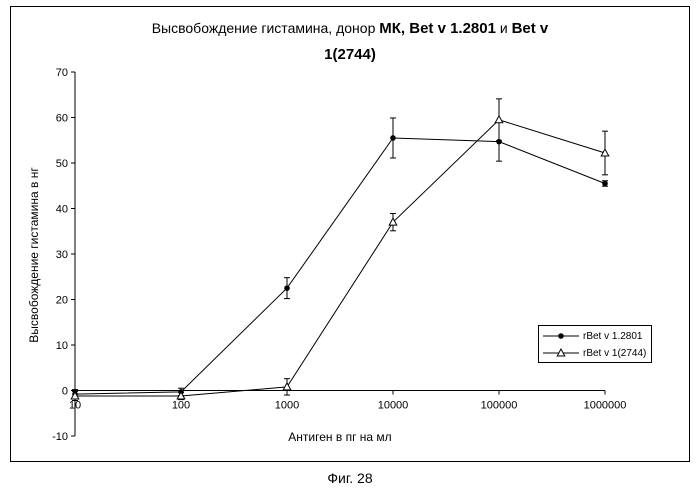 This screenshot has height=495, width=700. I want to click on figure-caption: Фиг. 28, so click(350, 478).